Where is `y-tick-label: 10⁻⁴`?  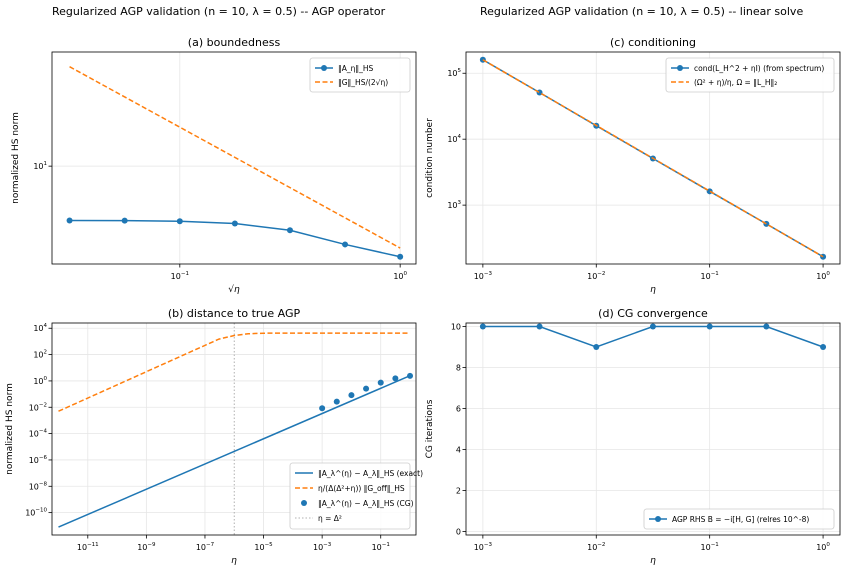 y-tick-label: 10⁻⁴ is located at coordinates (38, 434).